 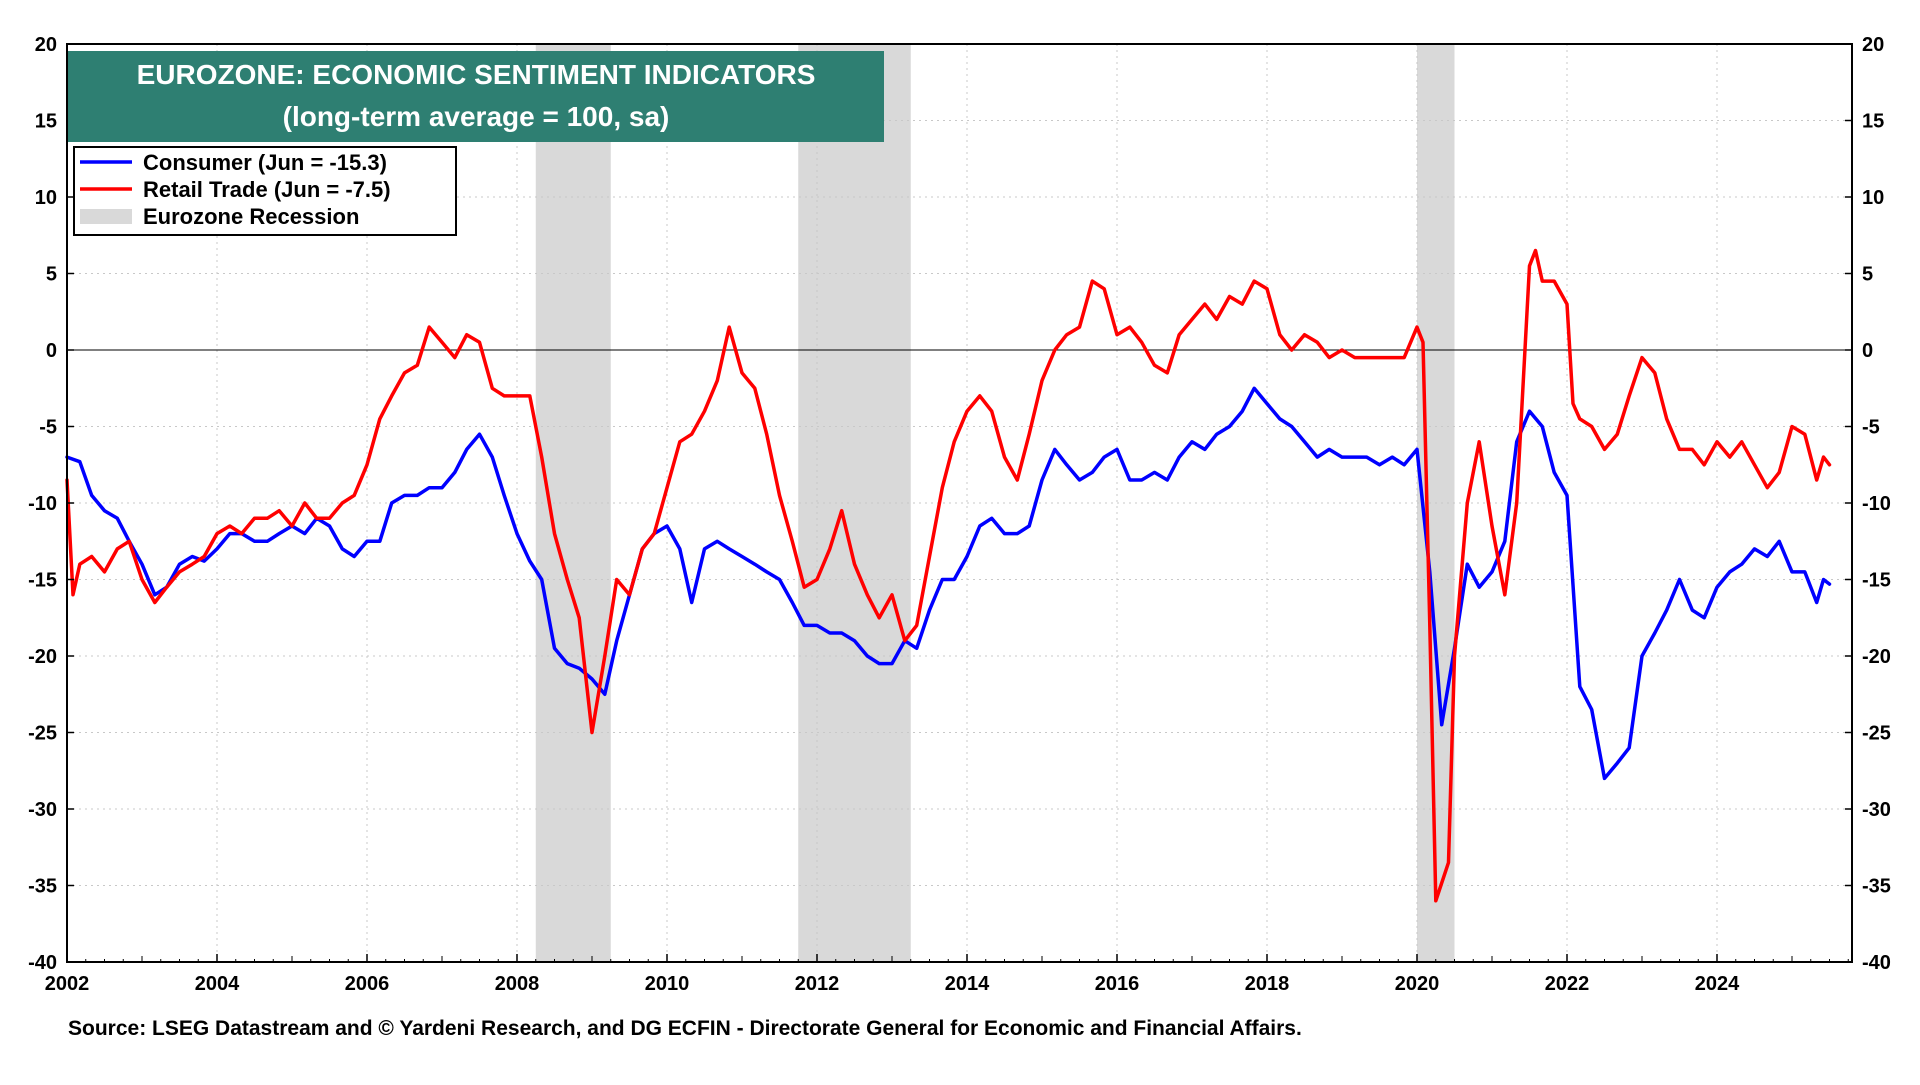 What do you see at coordinates (967, 984) in the screenshot?
I see `x-tick-label: 2014` at bounding box center [967, 984].